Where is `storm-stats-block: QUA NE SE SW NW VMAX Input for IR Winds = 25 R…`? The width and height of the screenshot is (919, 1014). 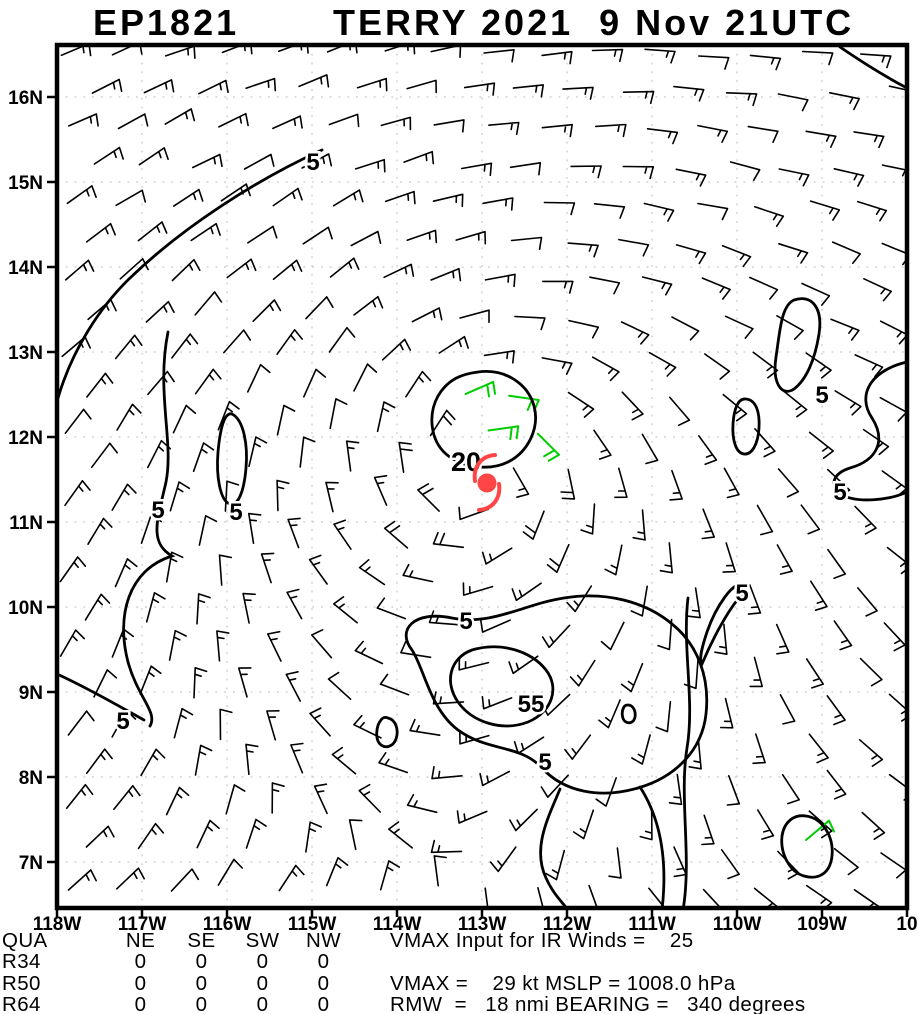 storm-stats-block: QUA NE SE SW NW VMAX Input for IR Winds = 25 R… is located at coordinates (460, 971).